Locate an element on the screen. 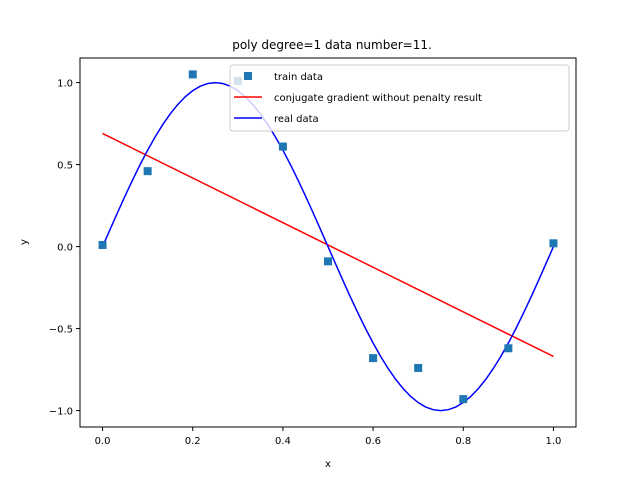 This screenshot has height=480, width=640. legend-marker-train-data is located at coordinates (248, 76).